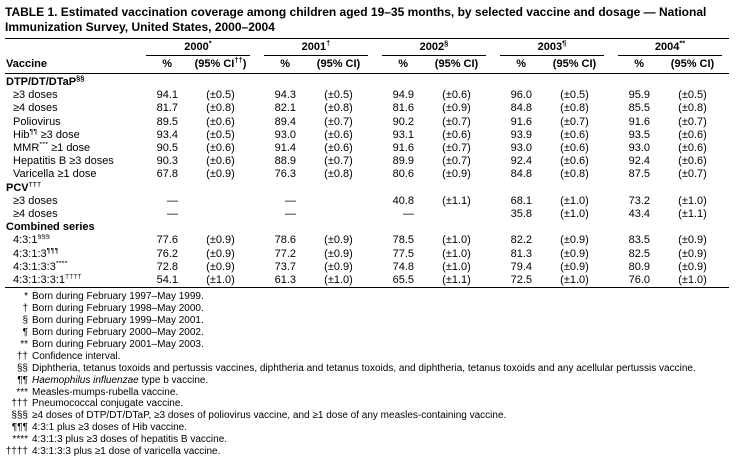 The height and width of the screenshot is (469, 736). I want to click on footnote-marker: †††, so click(19, 404).